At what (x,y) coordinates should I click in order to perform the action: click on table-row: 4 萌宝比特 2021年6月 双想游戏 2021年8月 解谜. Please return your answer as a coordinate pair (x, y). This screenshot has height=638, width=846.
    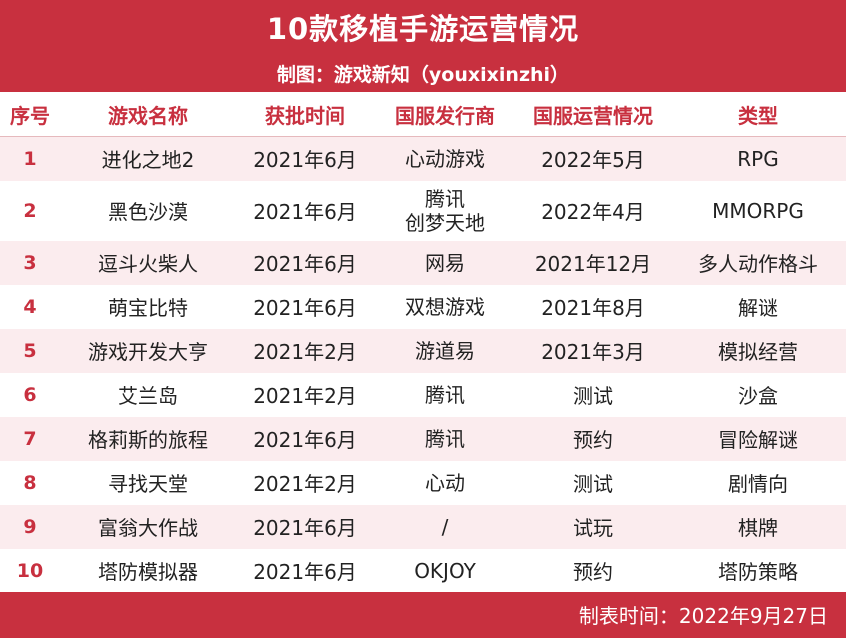
    Looking at the image, I should click on (423, 306).